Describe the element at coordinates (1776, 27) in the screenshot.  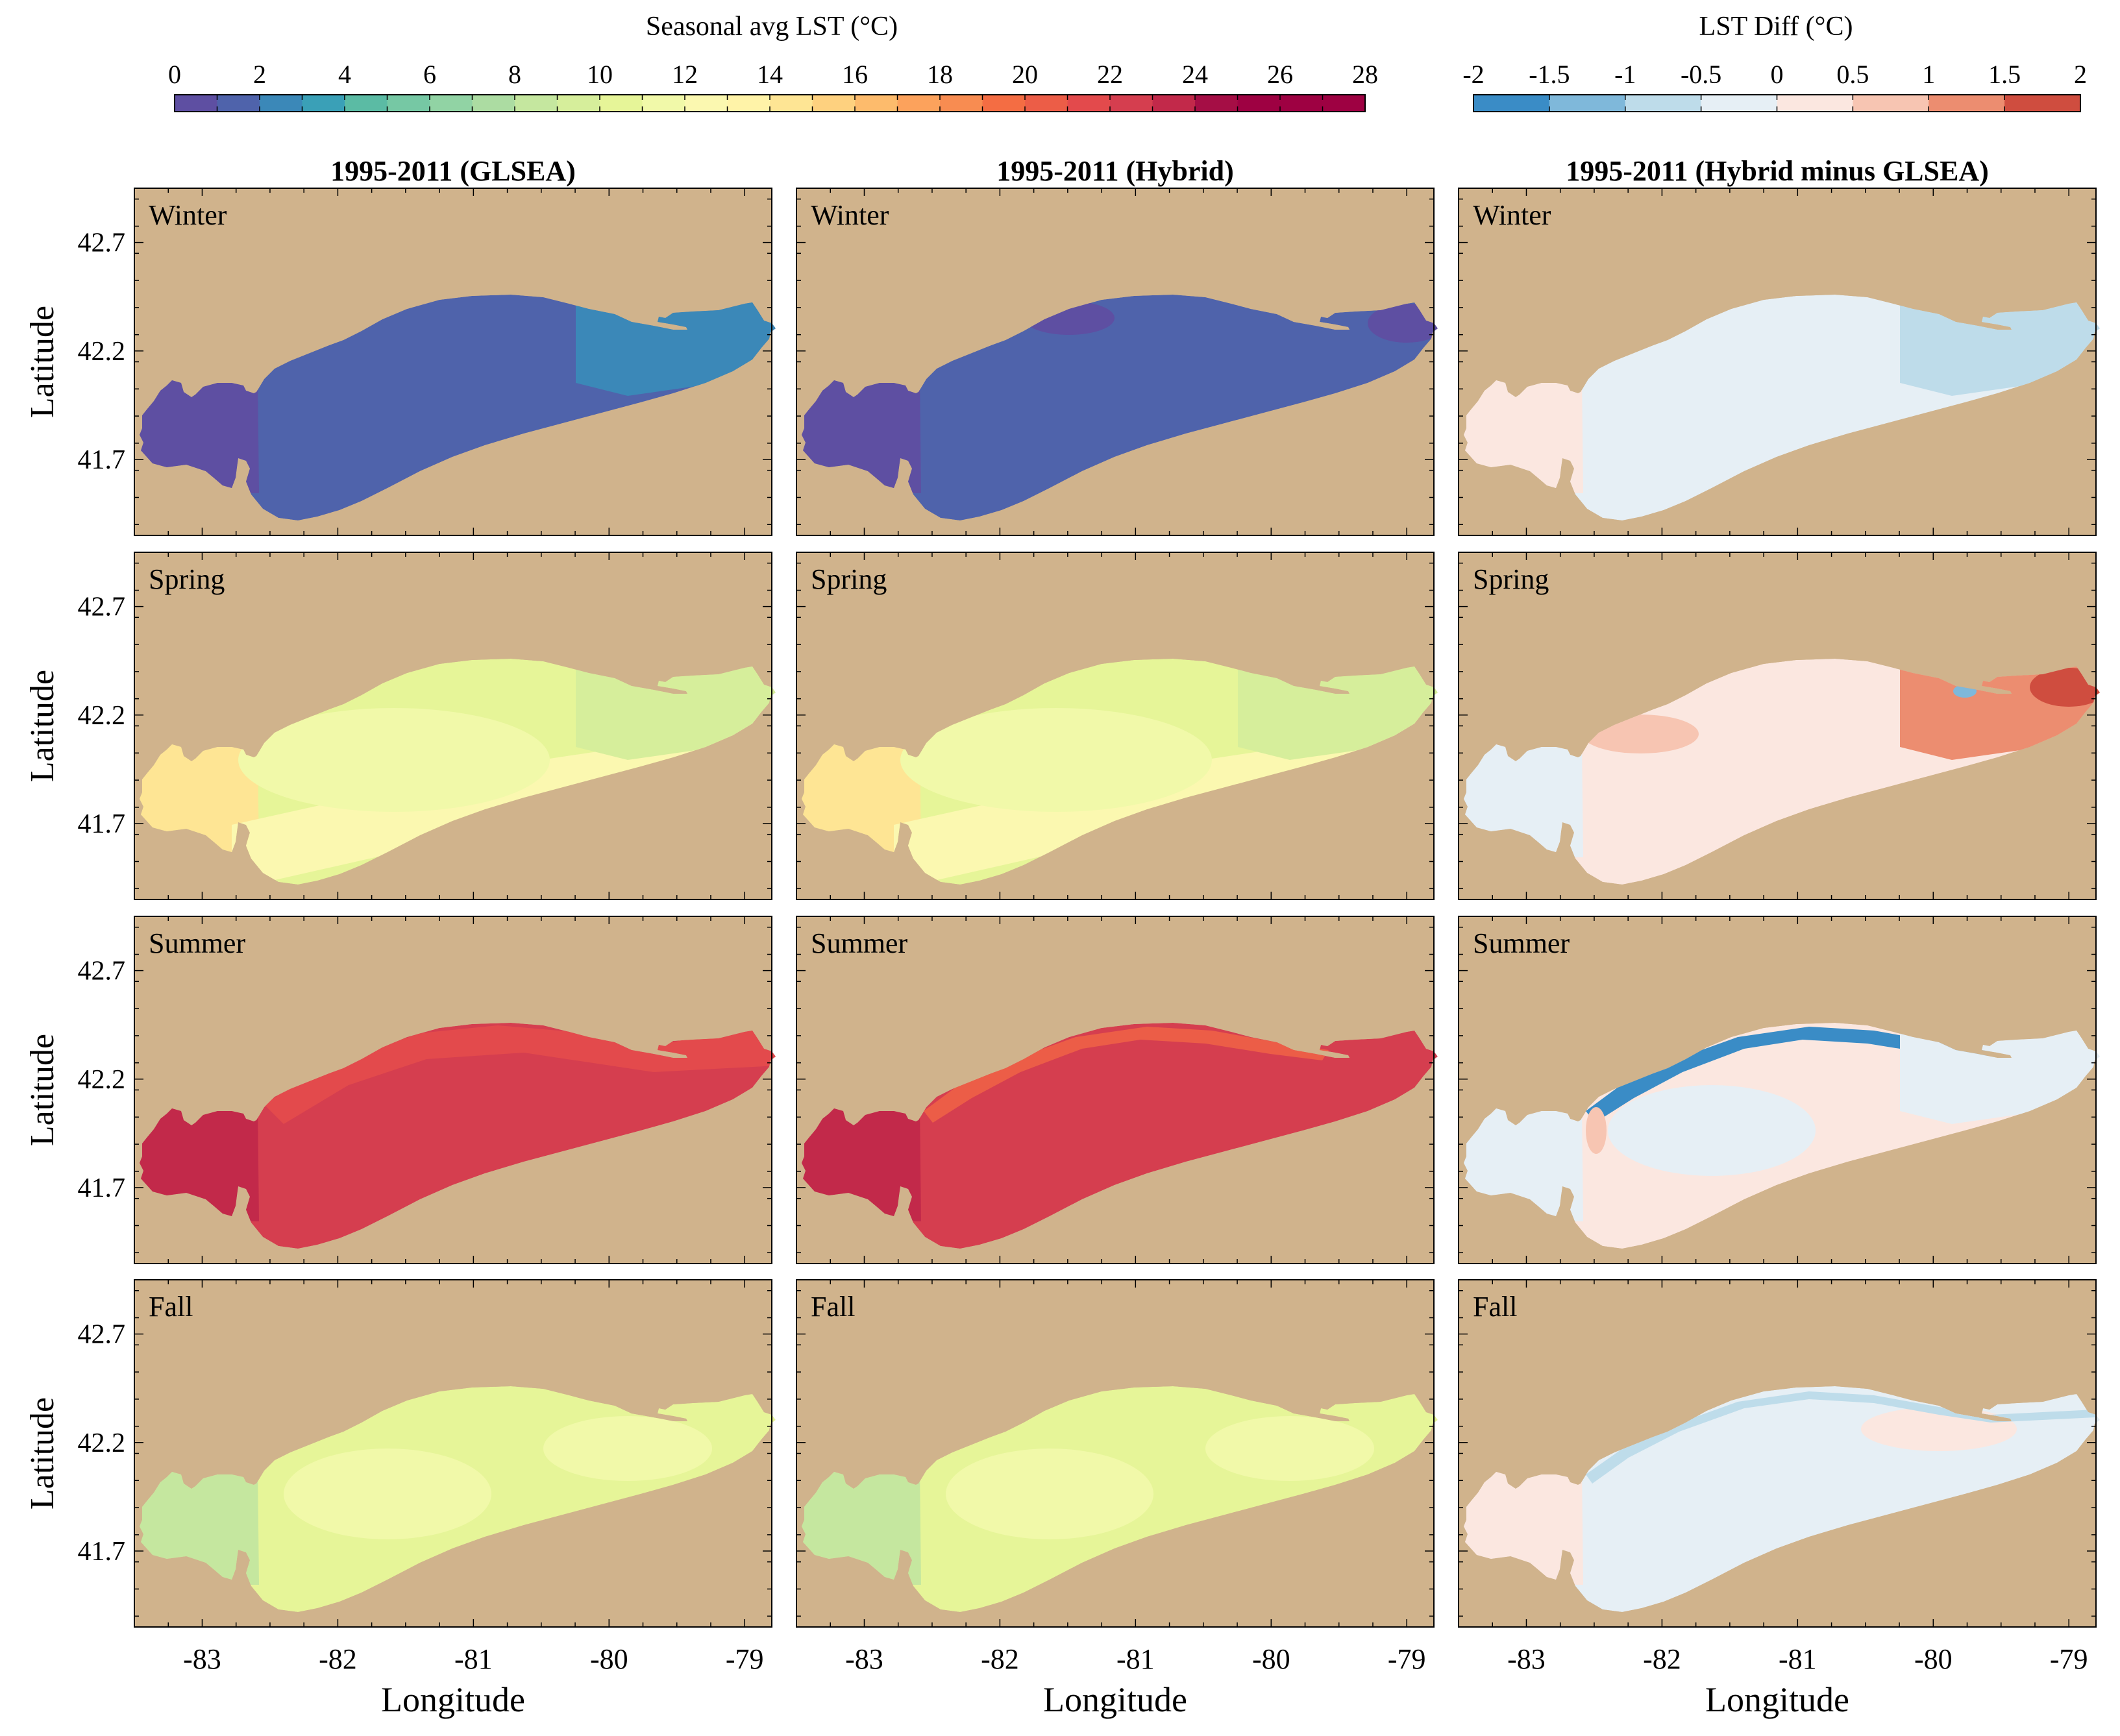
I see `diff-colorbar-title: LST Diff (°C)` at that location.